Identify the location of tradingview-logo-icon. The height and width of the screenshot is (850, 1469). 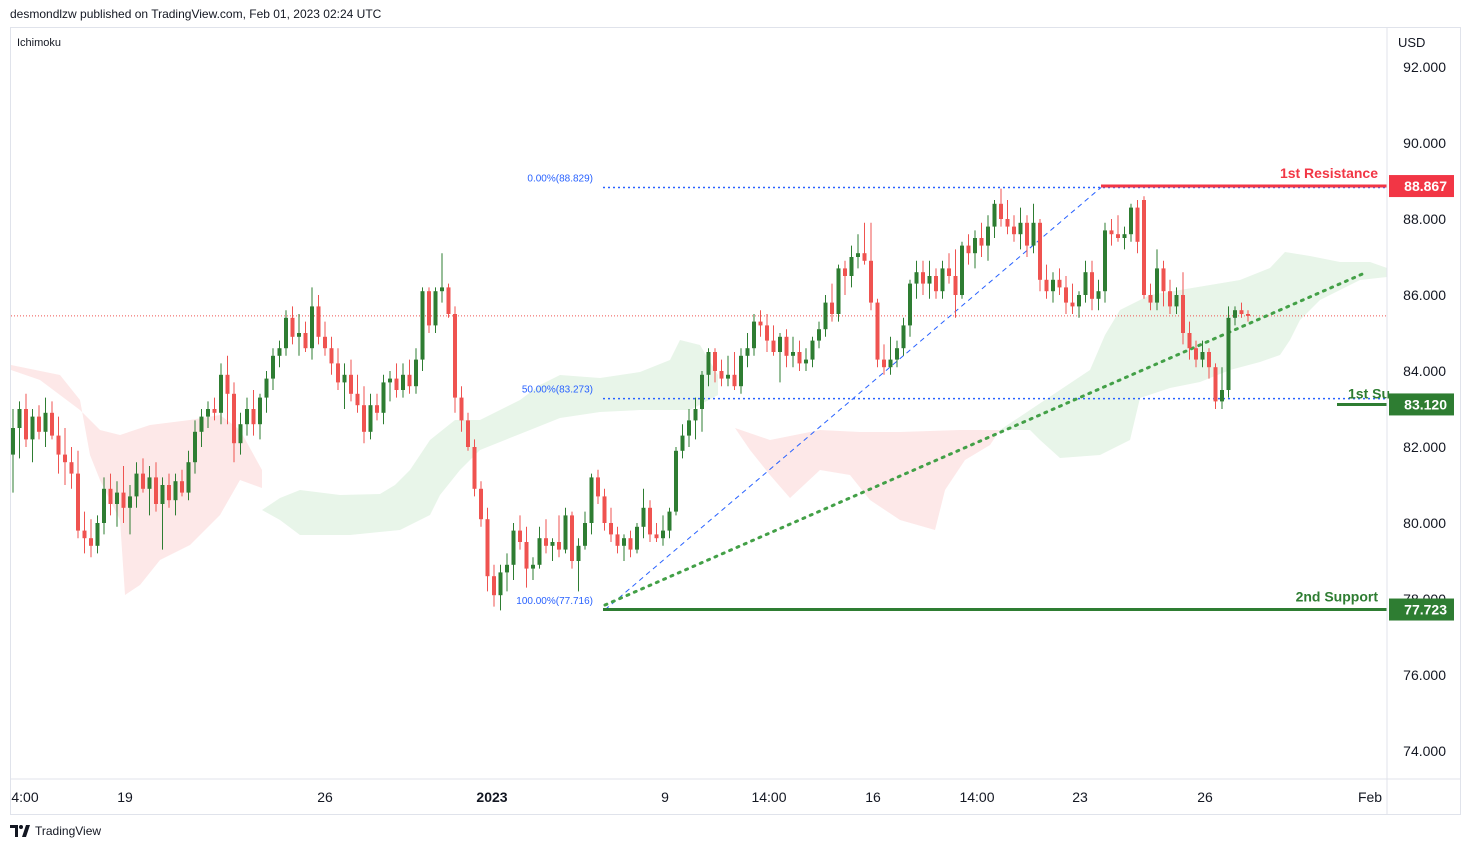
(20, 831).